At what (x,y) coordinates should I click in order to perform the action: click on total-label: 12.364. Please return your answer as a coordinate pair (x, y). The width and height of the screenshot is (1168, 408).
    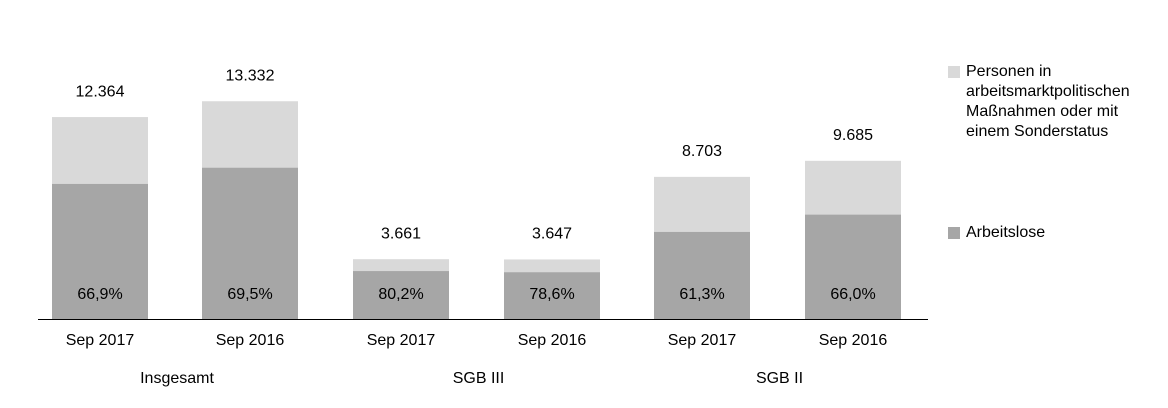
    Looking at the image, I should click on (100, 91).